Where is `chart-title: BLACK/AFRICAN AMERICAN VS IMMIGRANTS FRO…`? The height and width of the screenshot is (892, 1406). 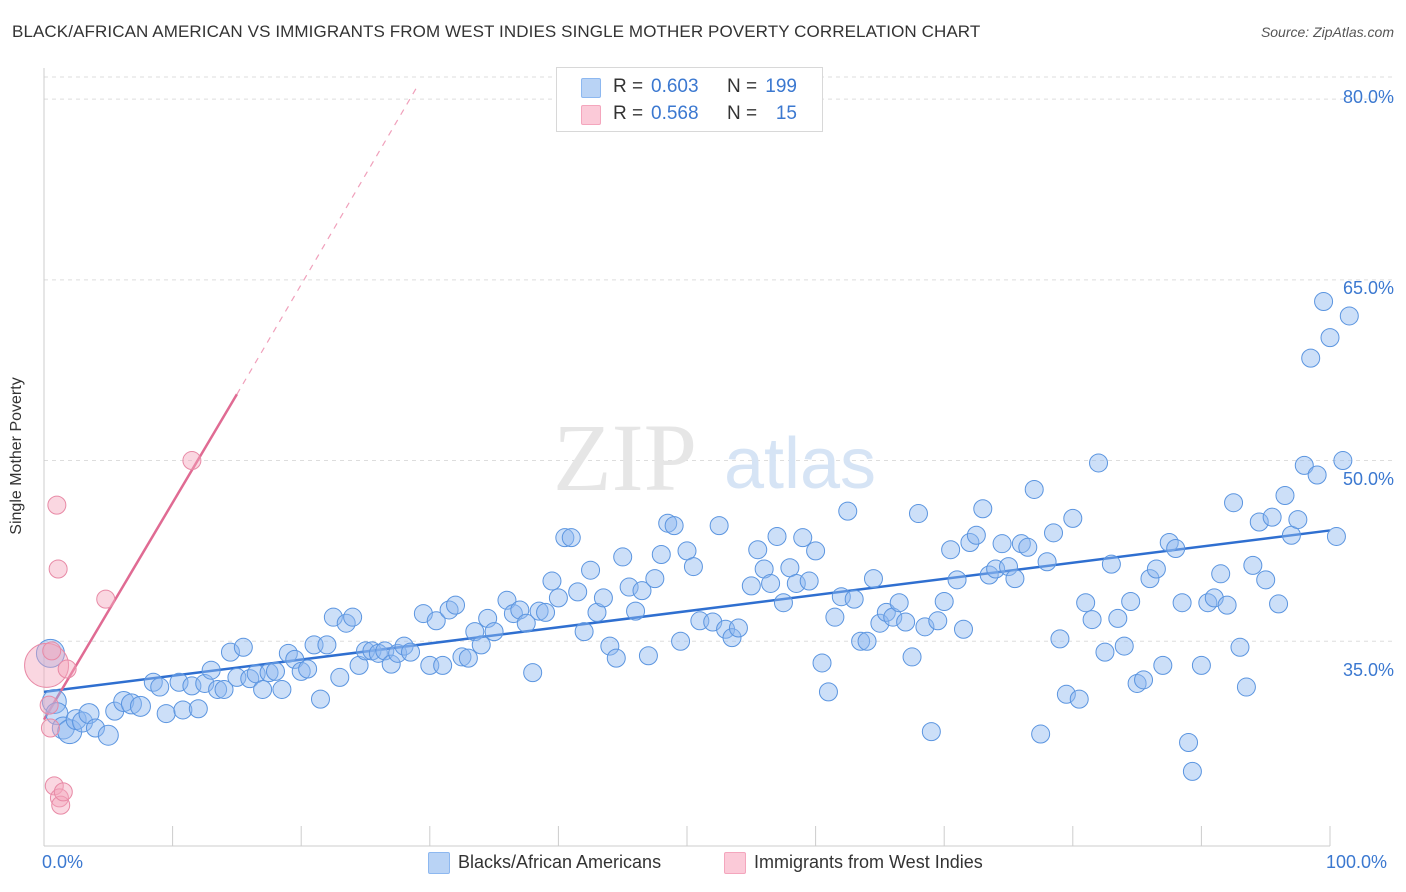
chart-title: BLACK/AFRICAN AMERICAN VS IMMIGRANTS FRO… is located at coordinates (496, 31).